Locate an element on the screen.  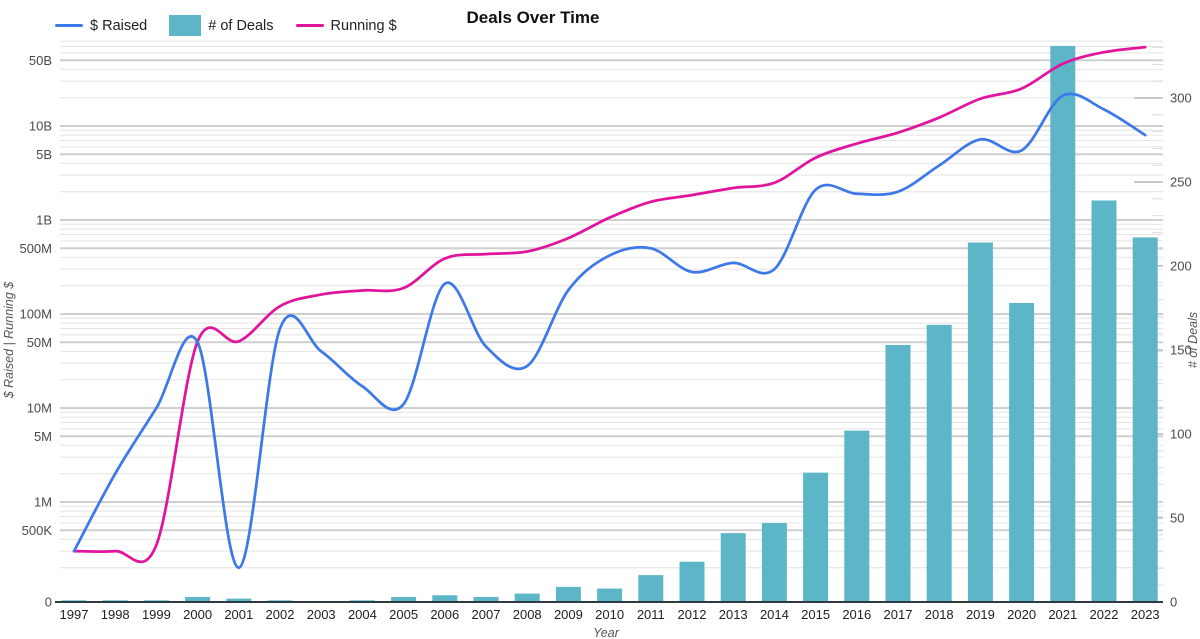
x-tick-label: 2015 is located at coordinates (815, 614).